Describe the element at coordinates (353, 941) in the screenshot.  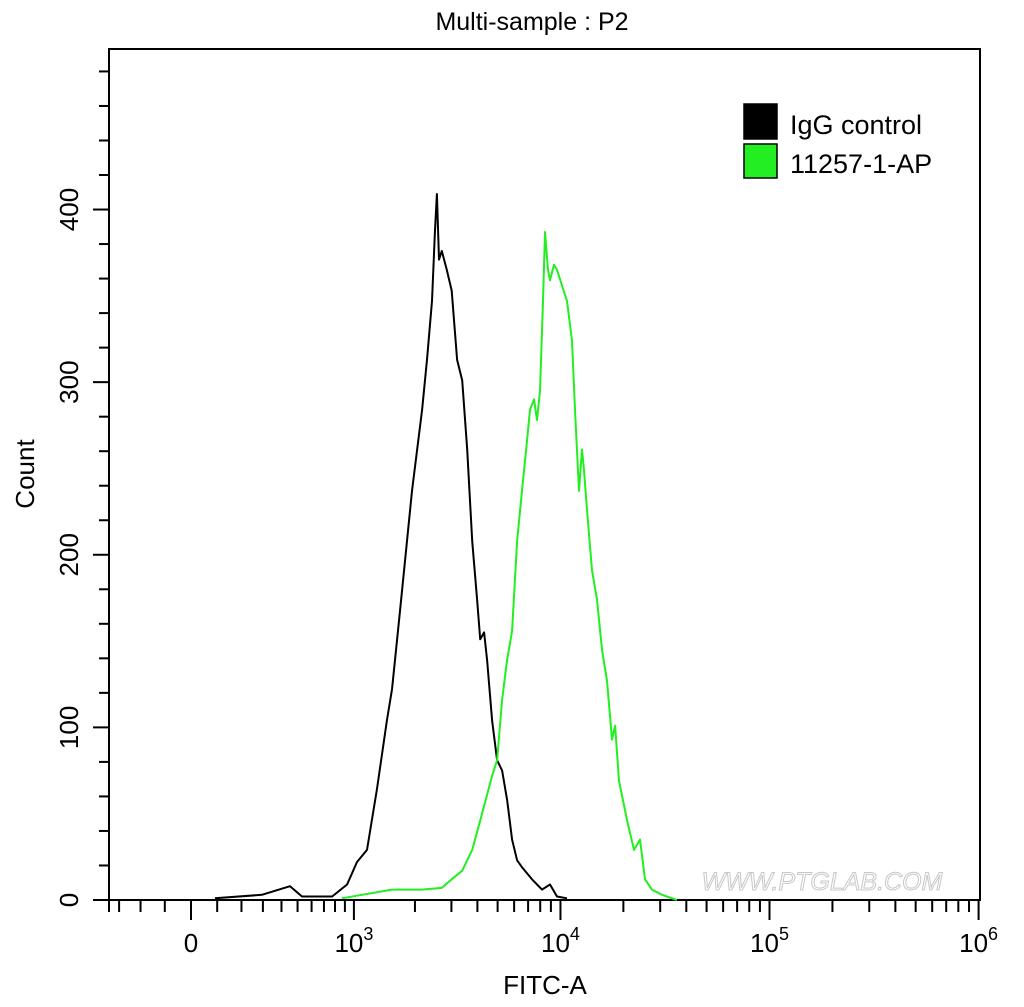
I see `x-tick-label: 10³` at that location.